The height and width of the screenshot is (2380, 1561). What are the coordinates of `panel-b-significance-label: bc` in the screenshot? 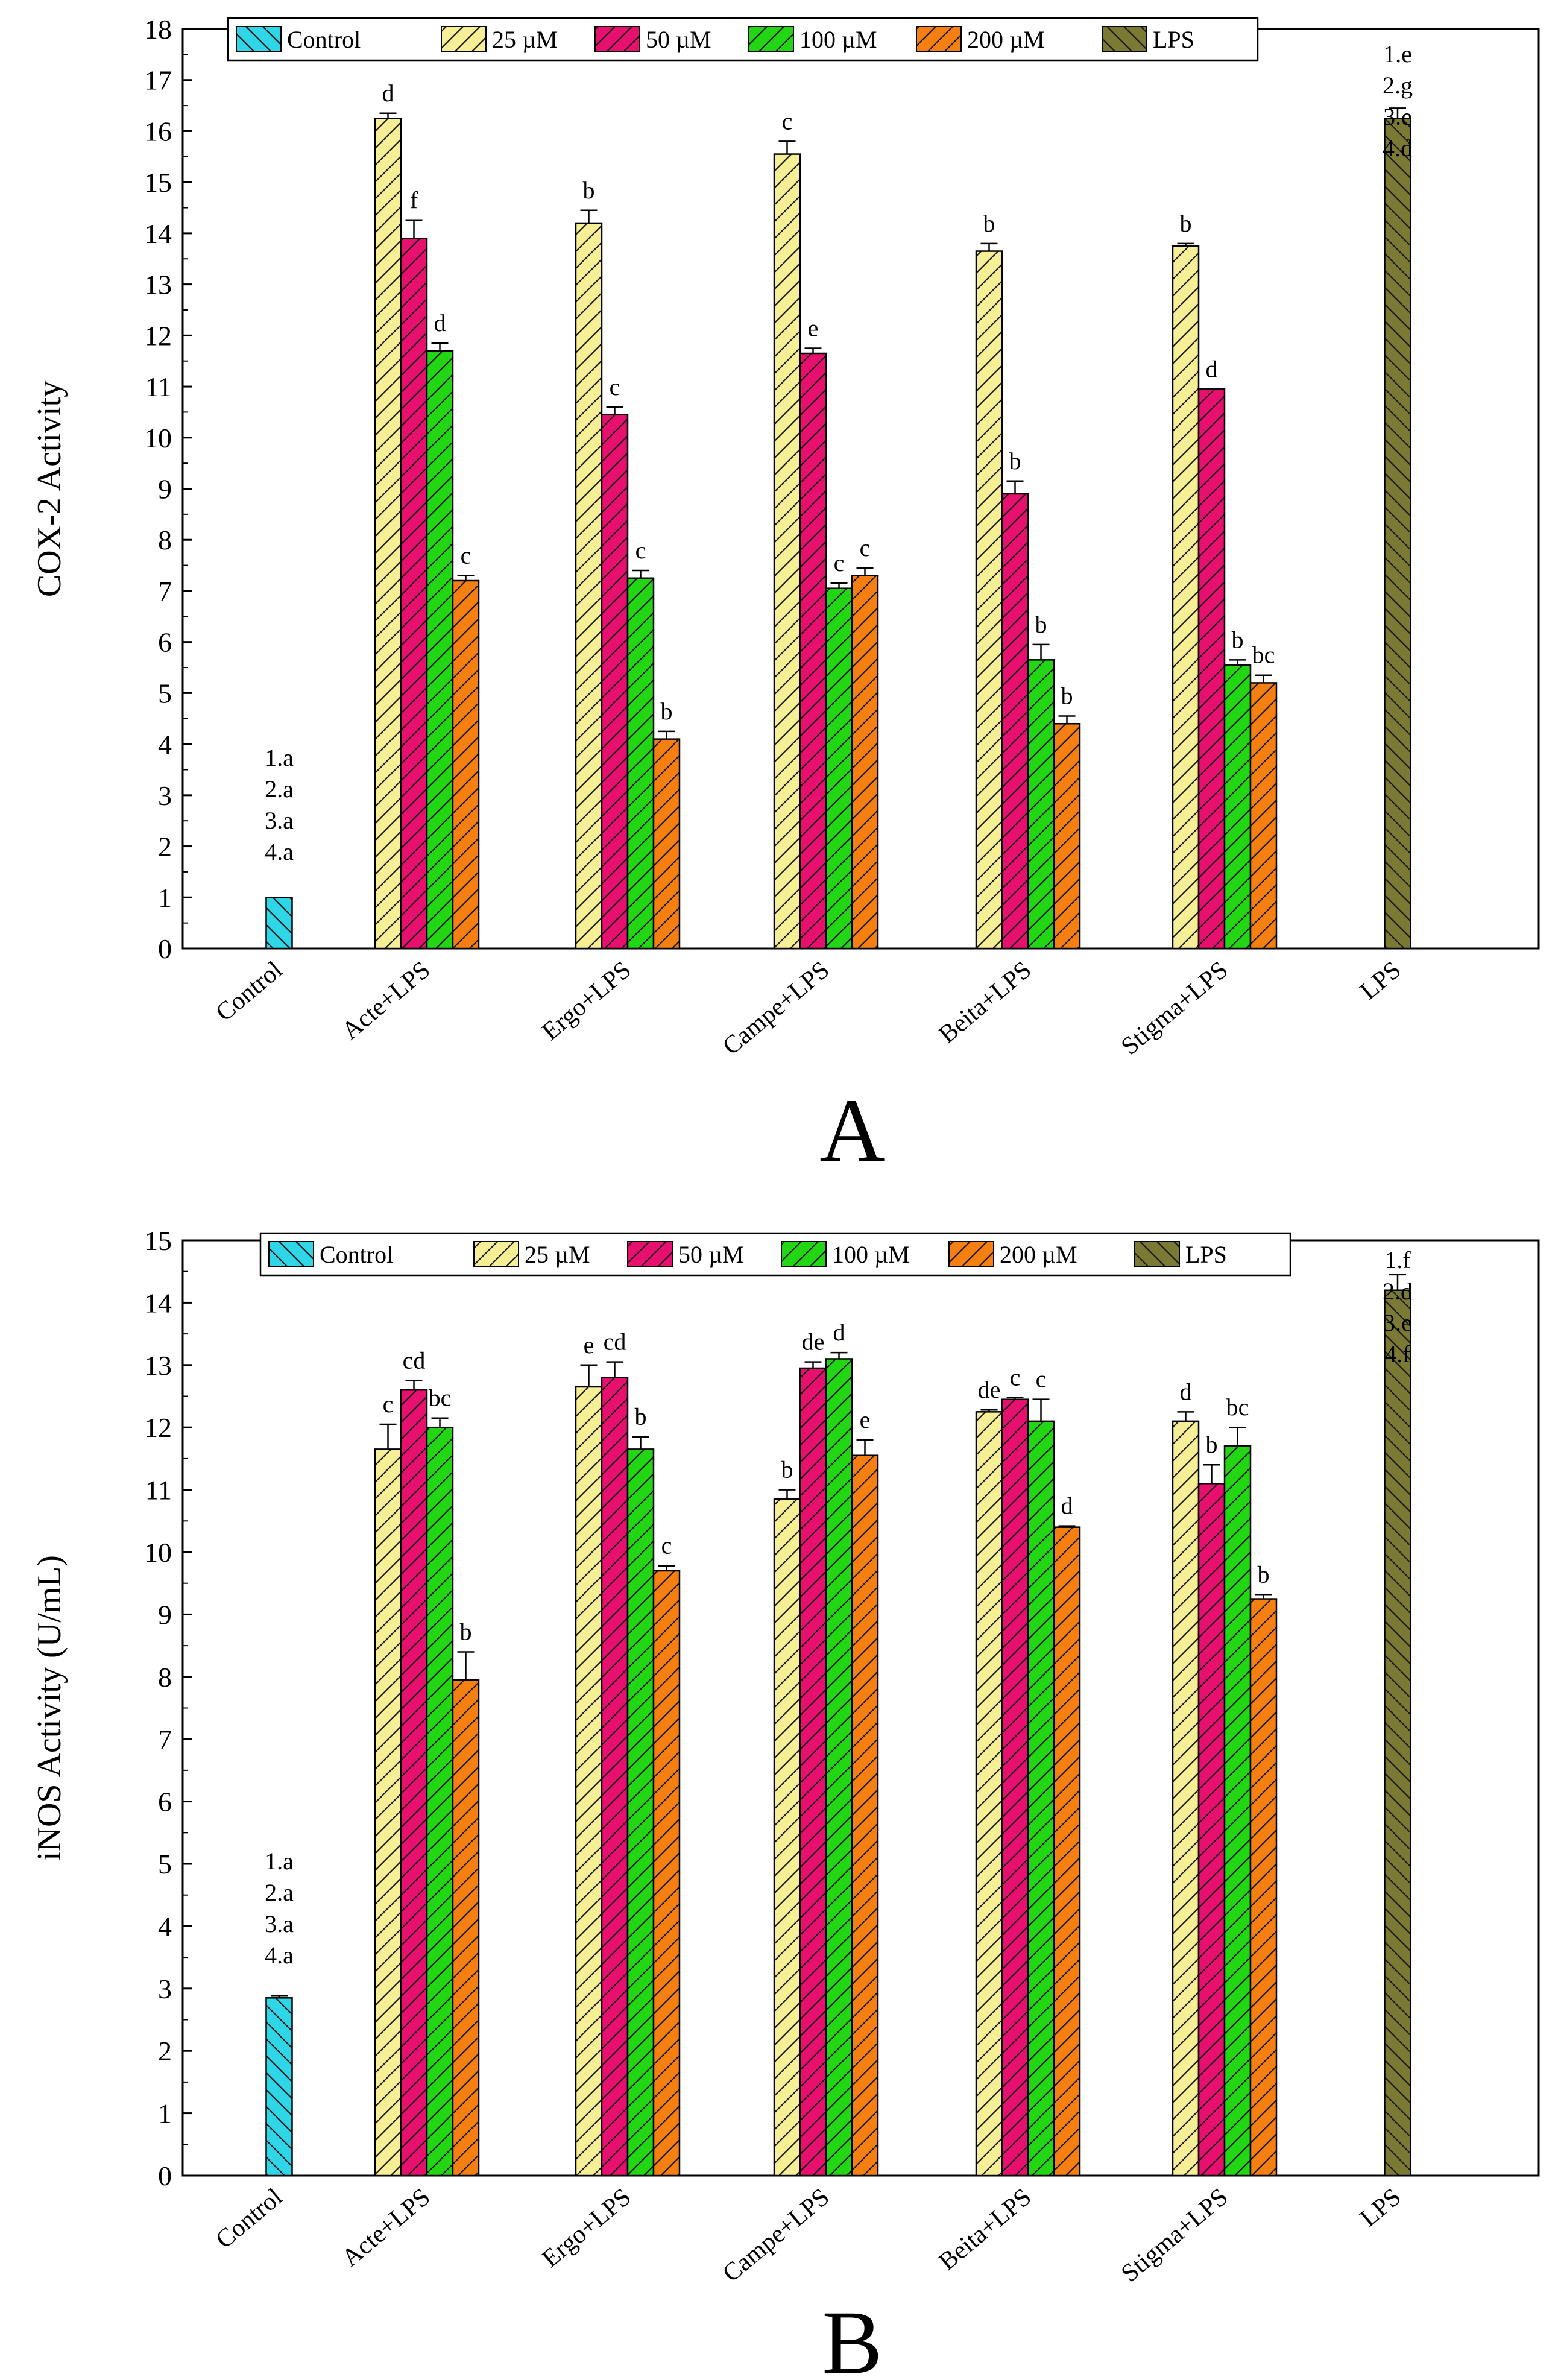 It's located at (1237, 1408).